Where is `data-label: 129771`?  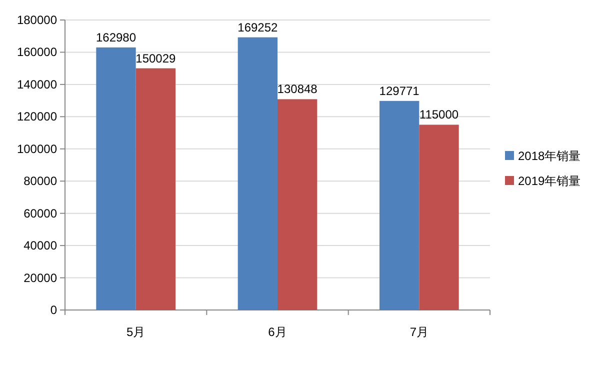 data-label: 129771 is located at coordinates (399, 91).